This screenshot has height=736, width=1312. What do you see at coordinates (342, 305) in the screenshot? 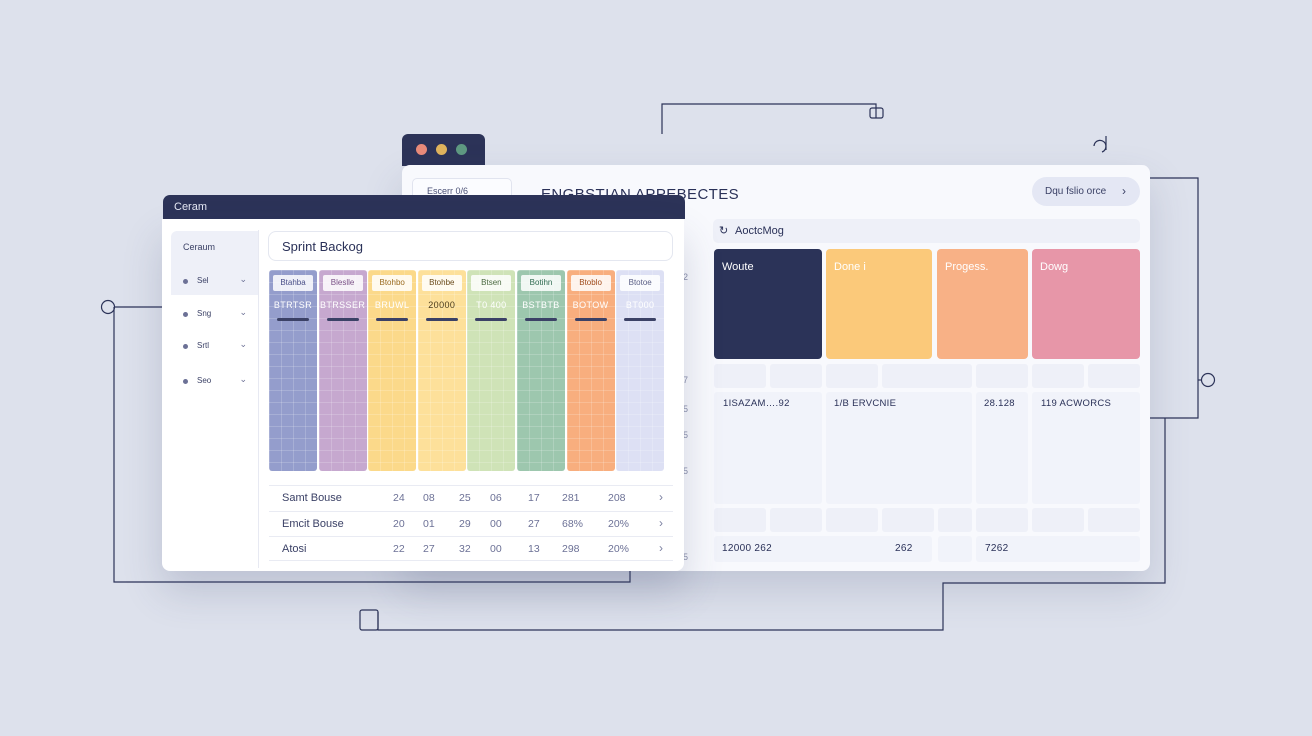
I see `column-value: BTRSSER` at bounding box center [342, 305].